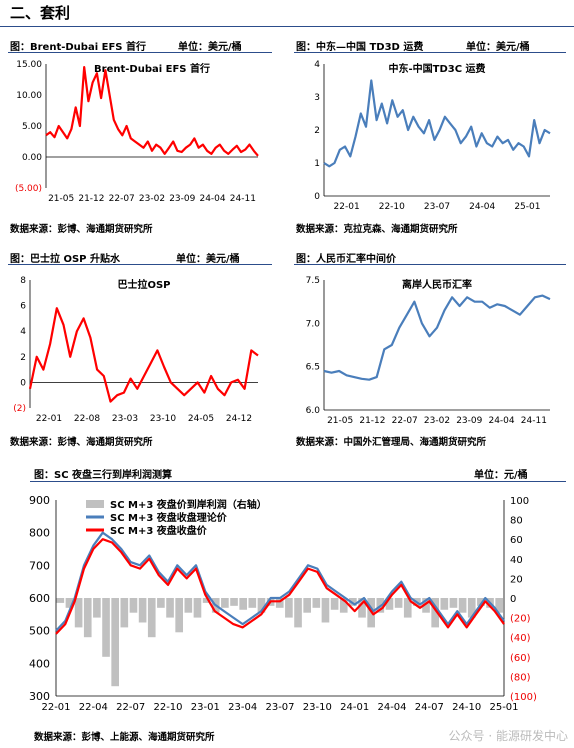  What do you see at coordinates (87, 419) in the screenshot?
I see `x-tick-label: 22-08` at bounding box center [87, 419].